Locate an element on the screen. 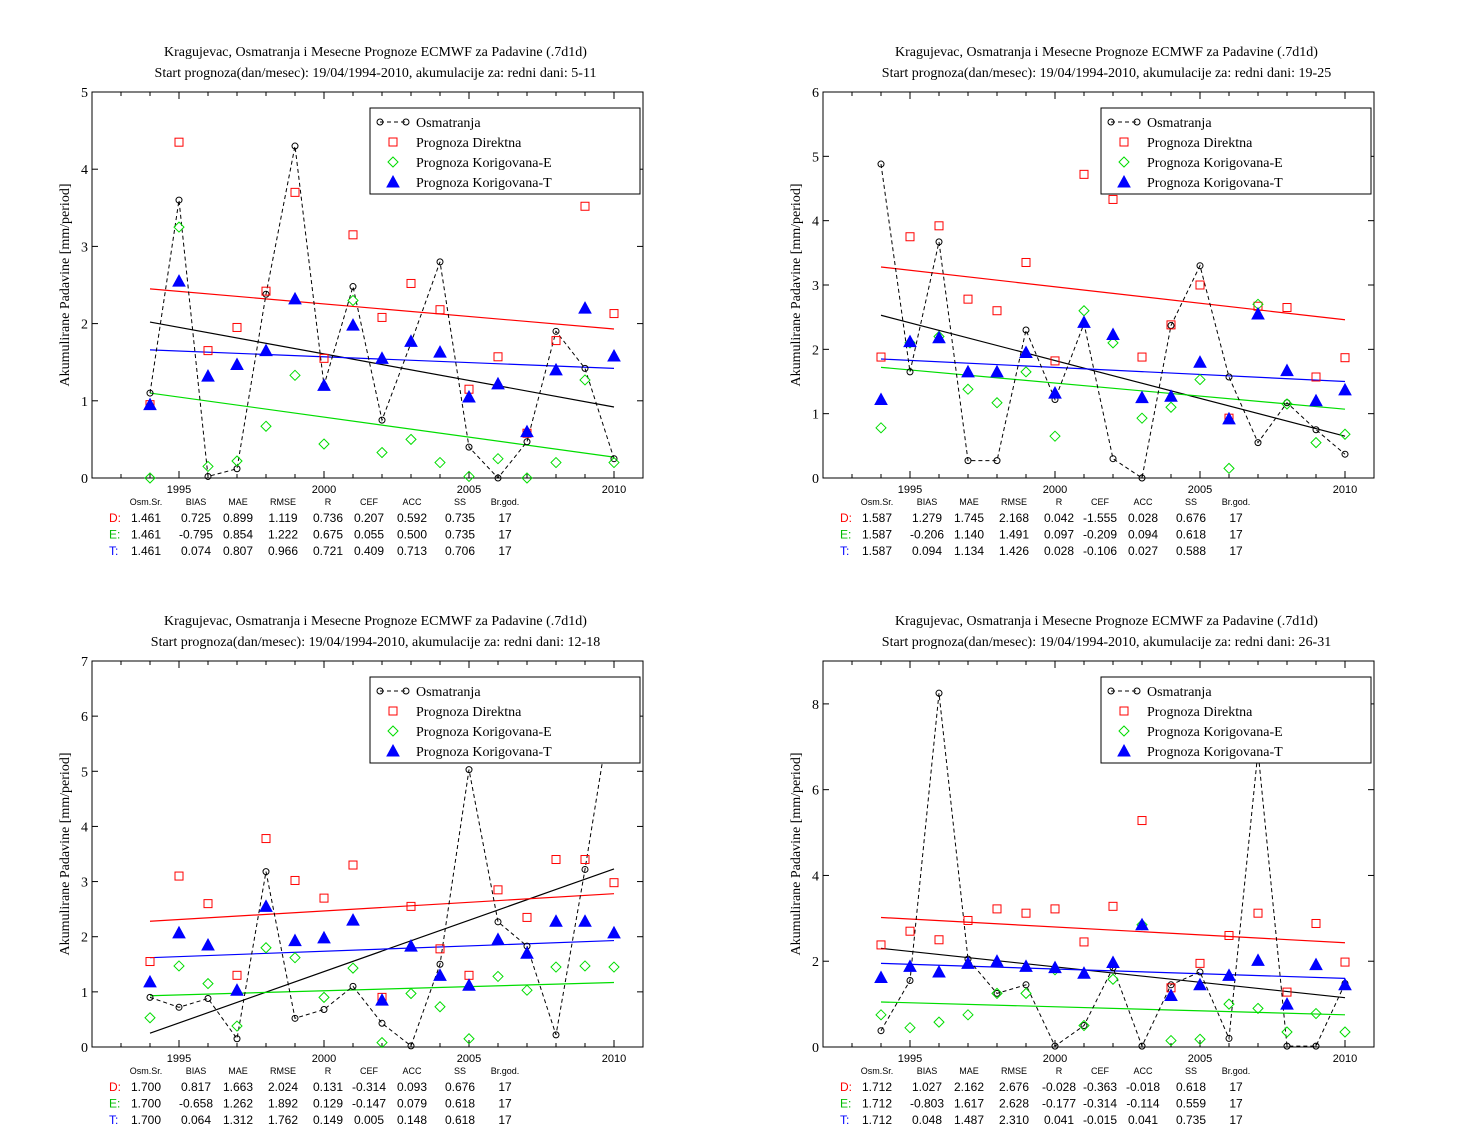 This screenshot has height=1138, width=1462. stats-cell: 1.587 is located at coordinates (877, 535).